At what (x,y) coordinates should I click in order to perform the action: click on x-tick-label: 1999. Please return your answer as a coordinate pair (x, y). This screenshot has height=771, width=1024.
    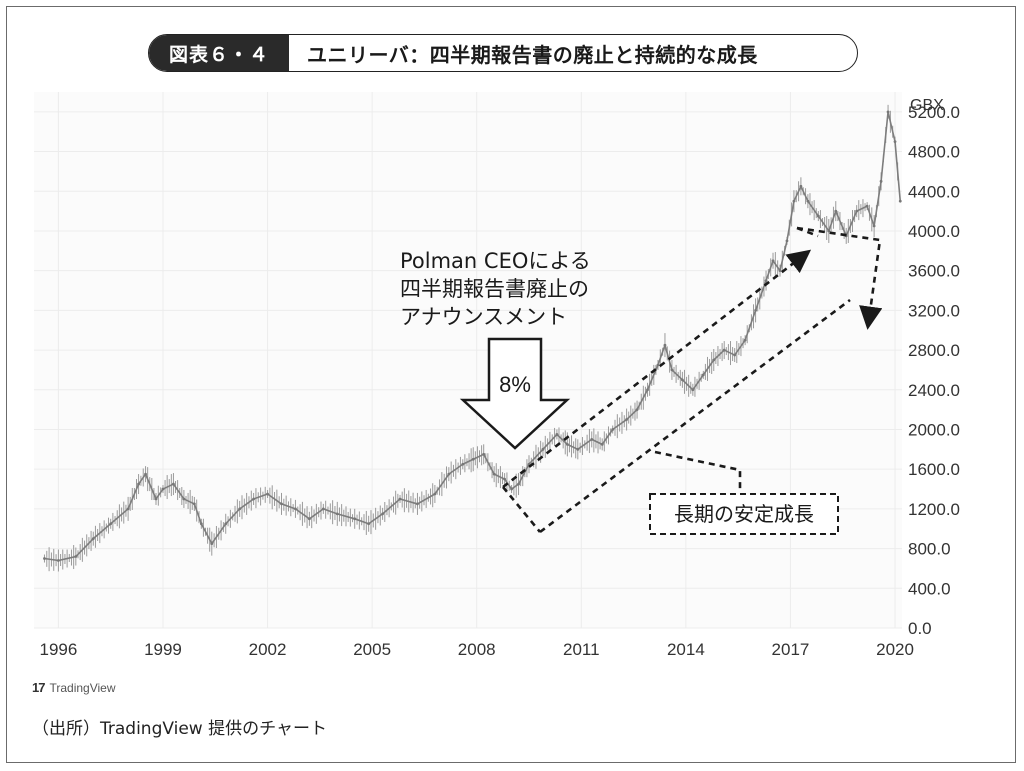
    Looking at the image, I should click on (163, 649).